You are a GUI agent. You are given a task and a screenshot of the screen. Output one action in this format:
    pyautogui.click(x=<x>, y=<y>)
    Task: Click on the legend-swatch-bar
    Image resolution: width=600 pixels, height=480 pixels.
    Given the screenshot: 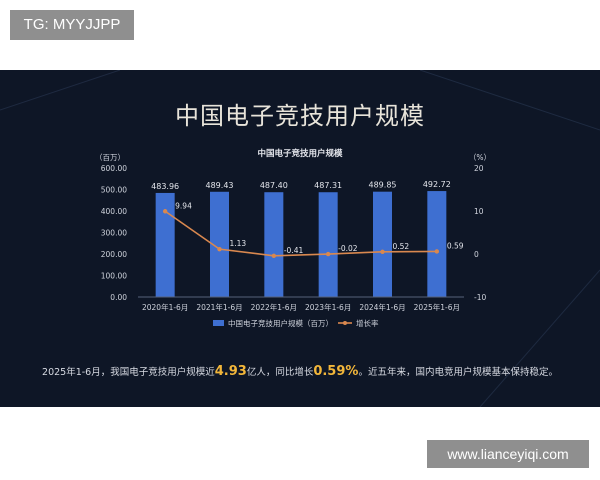 What is the action you would take?
    pyautogui.click(x=218, y=323)
    